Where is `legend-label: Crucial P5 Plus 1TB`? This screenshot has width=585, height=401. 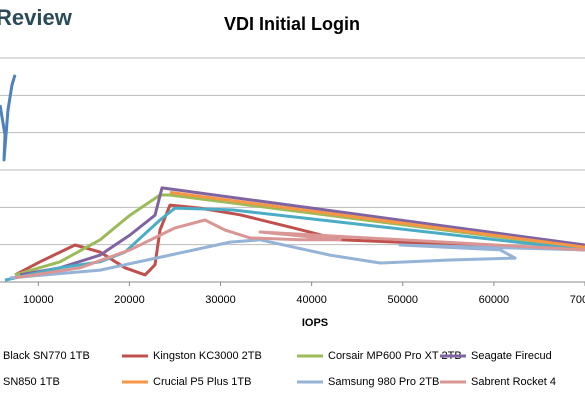 legend-label: Crucial P5 Plus 1TB is located at coordinates (202, 382).